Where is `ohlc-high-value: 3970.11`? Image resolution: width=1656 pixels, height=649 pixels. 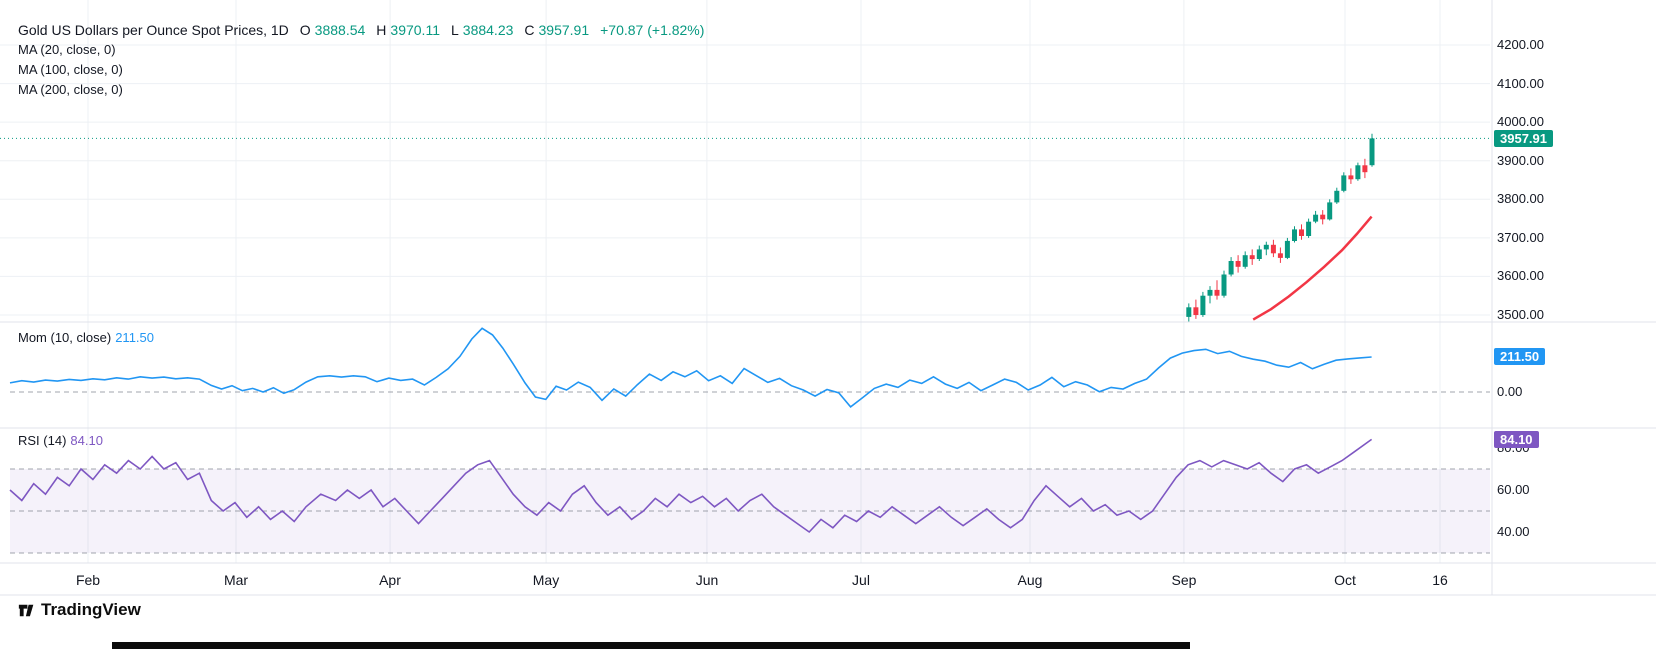
ohlc-high-value: 3970.11 is located at coordinates (415, 30).